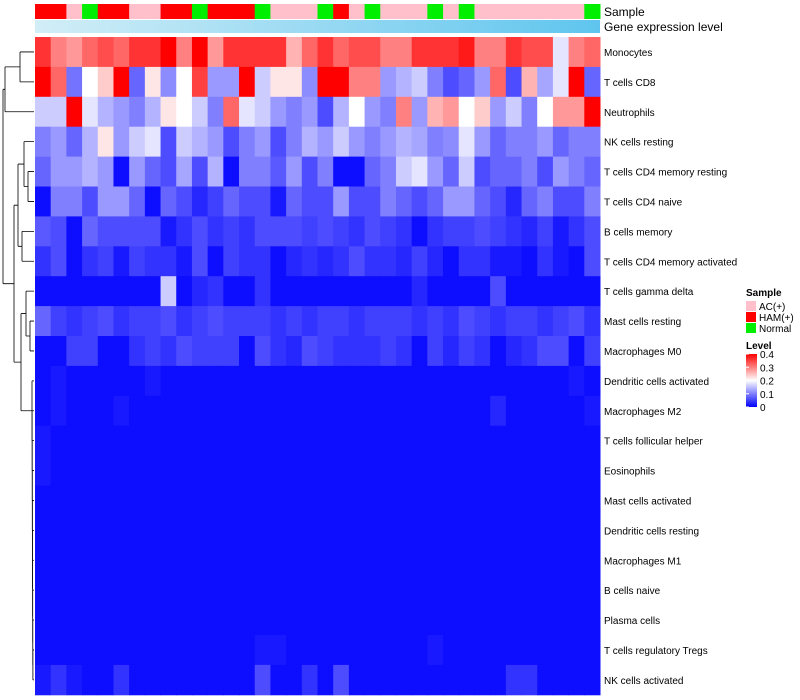  What do you see at coordinates (767, 395) in the screenshot?
I see `level-legend-tick-label: 0.1` at bounding box center [767, 395].